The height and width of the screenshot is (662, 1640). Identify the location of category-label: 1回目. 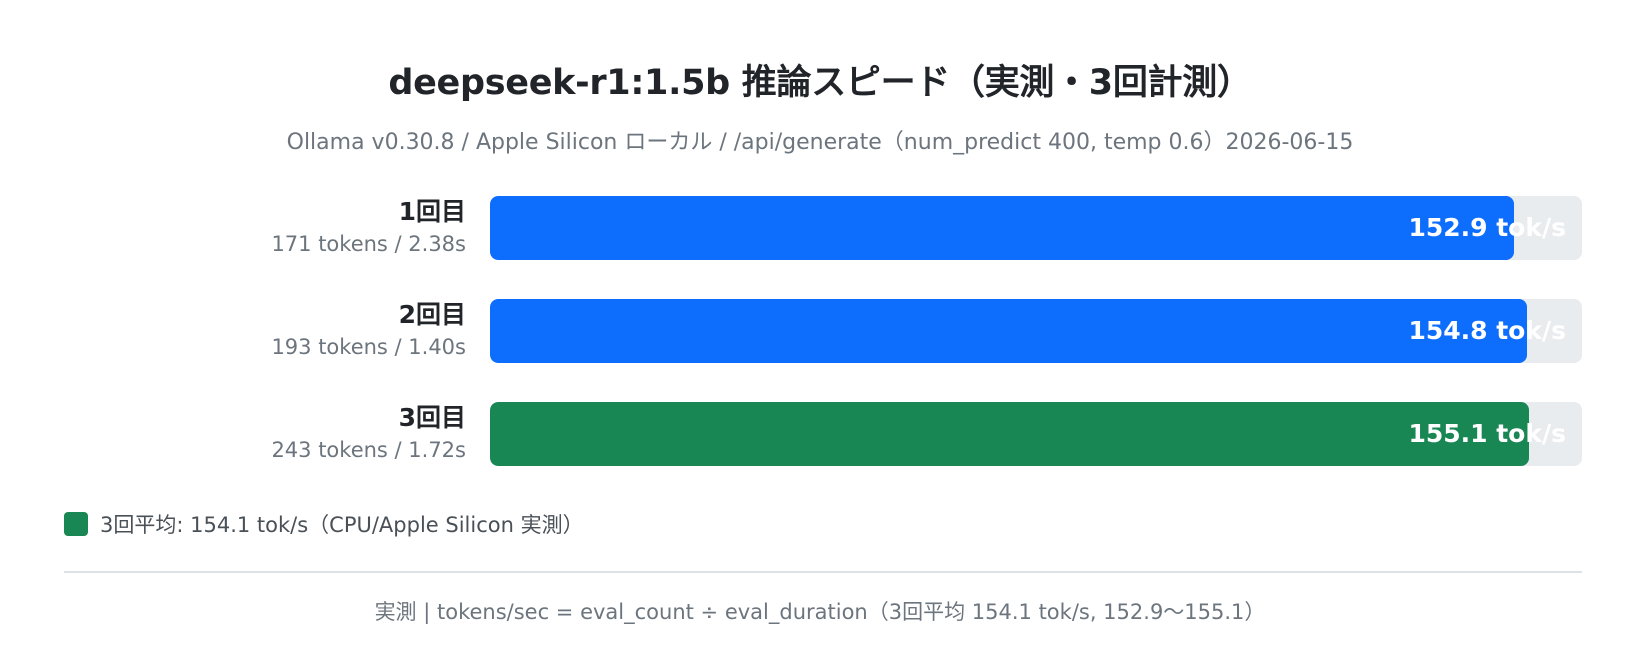
(432, 211).